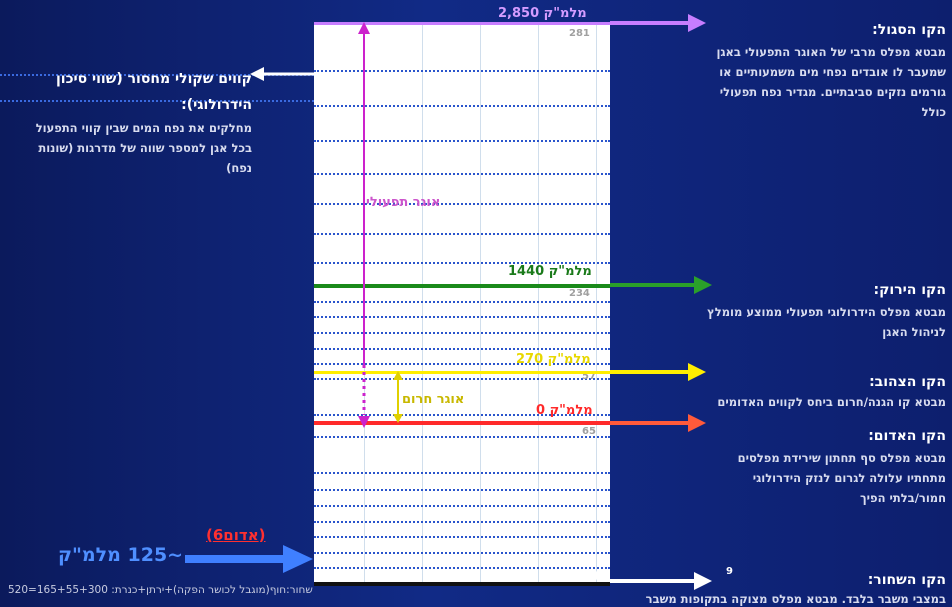 Image resolution: width=952 pixels, height=607 pixels. Describe the element at coordinates (579, 293) in the screenshot. I see `gray-value-234: 234` at that location.